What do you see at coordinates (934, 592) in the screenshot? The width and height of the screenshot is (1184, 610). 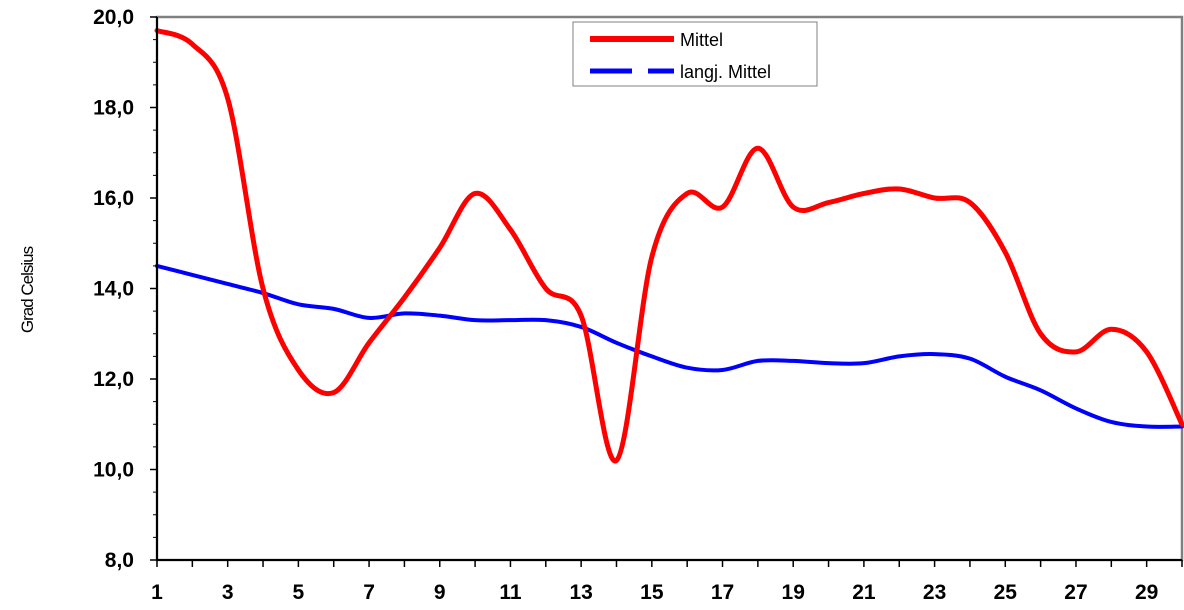 I see `x-tick-label: 23` at bounding box center [934, 592].